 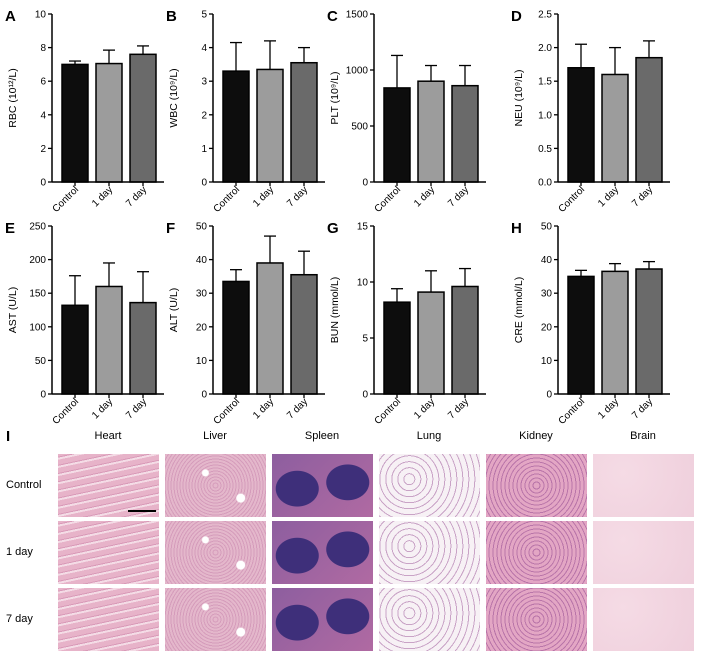 What do you see at coordinates (37, 260) in the screenshot?
I see `y-tick-label: 200` at bounding box center [37, 260].